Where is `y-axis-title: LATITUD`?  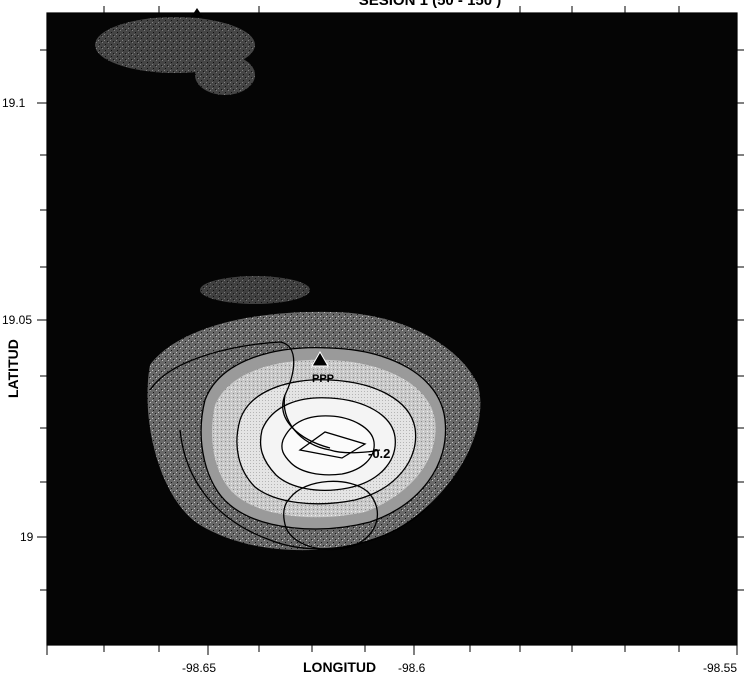 y-axis-title: LATITUD is located at coordinates (13, 368).